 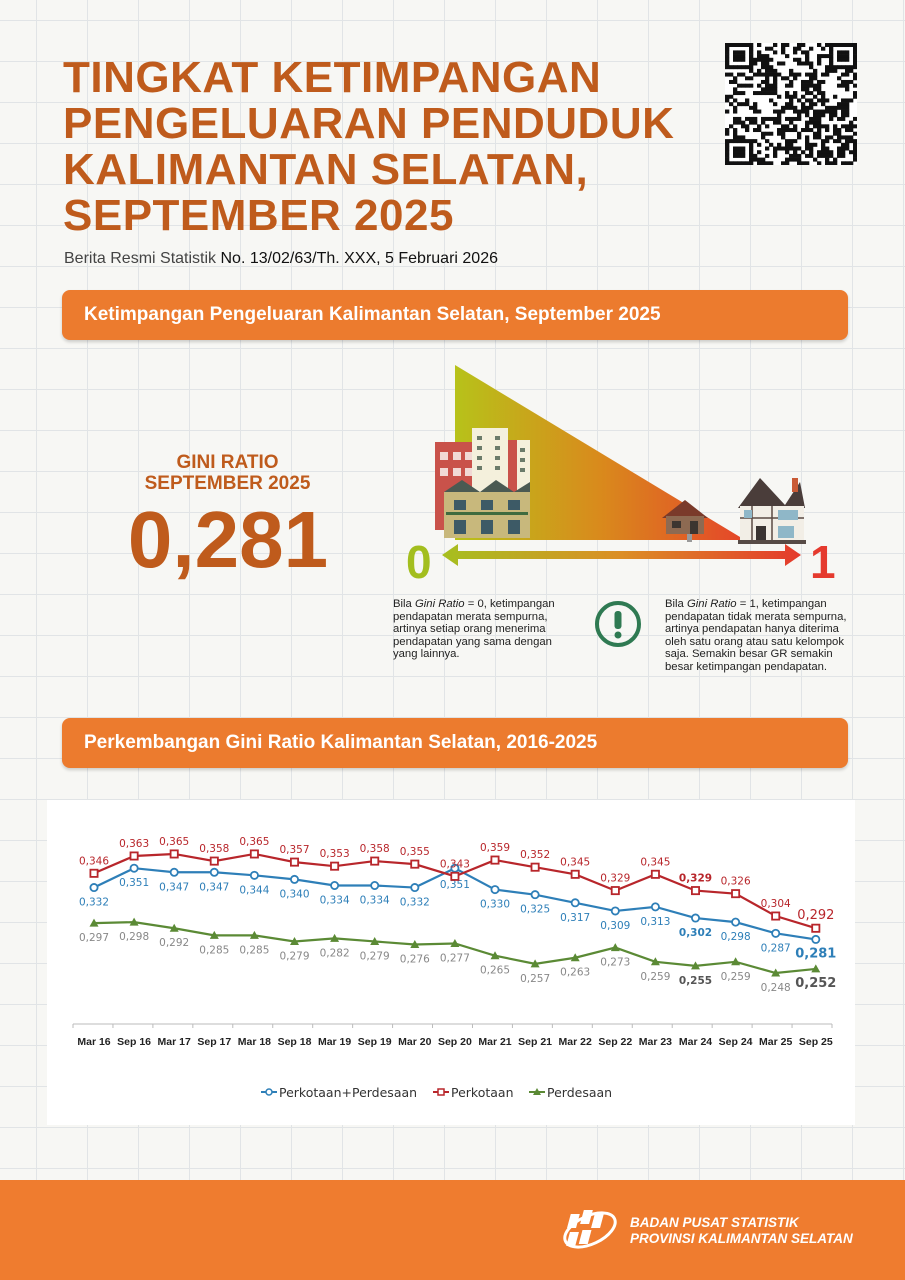 I want to click on bps-logo-icon, so click(x=590, y=1230).